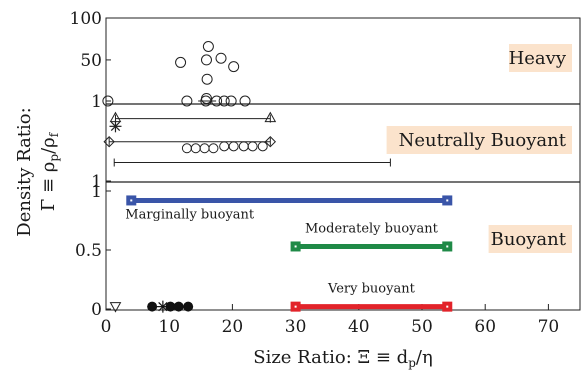 This screenshot has width=582, height=375. What do you see at coordinates (485, 327) in the screenshot?
I see `x-tick-label: 60` at bounding box center [485, 327].